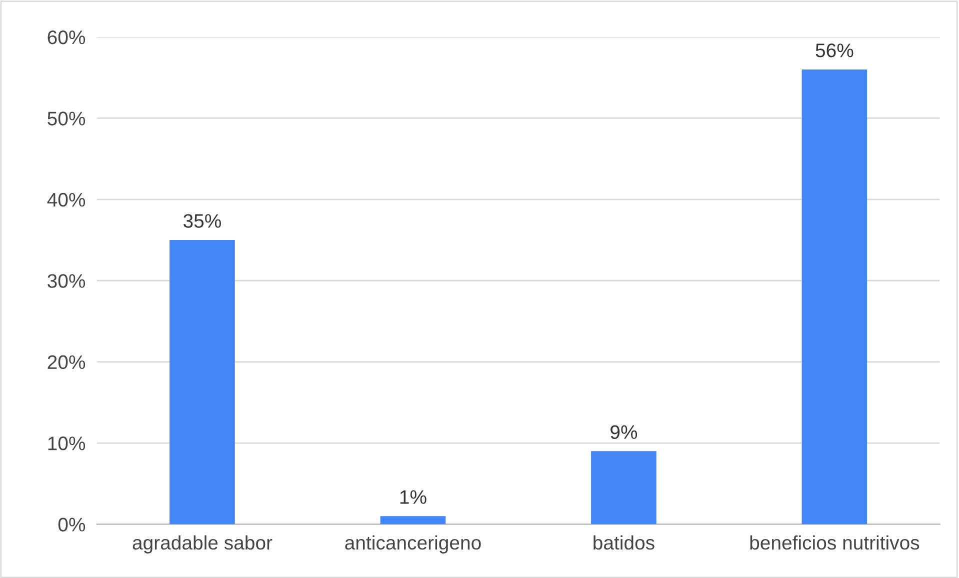 Image resolution: width=959 pixels, height=578 pixels. I want to click on y-tick-label: 30%, so click(67, 281).